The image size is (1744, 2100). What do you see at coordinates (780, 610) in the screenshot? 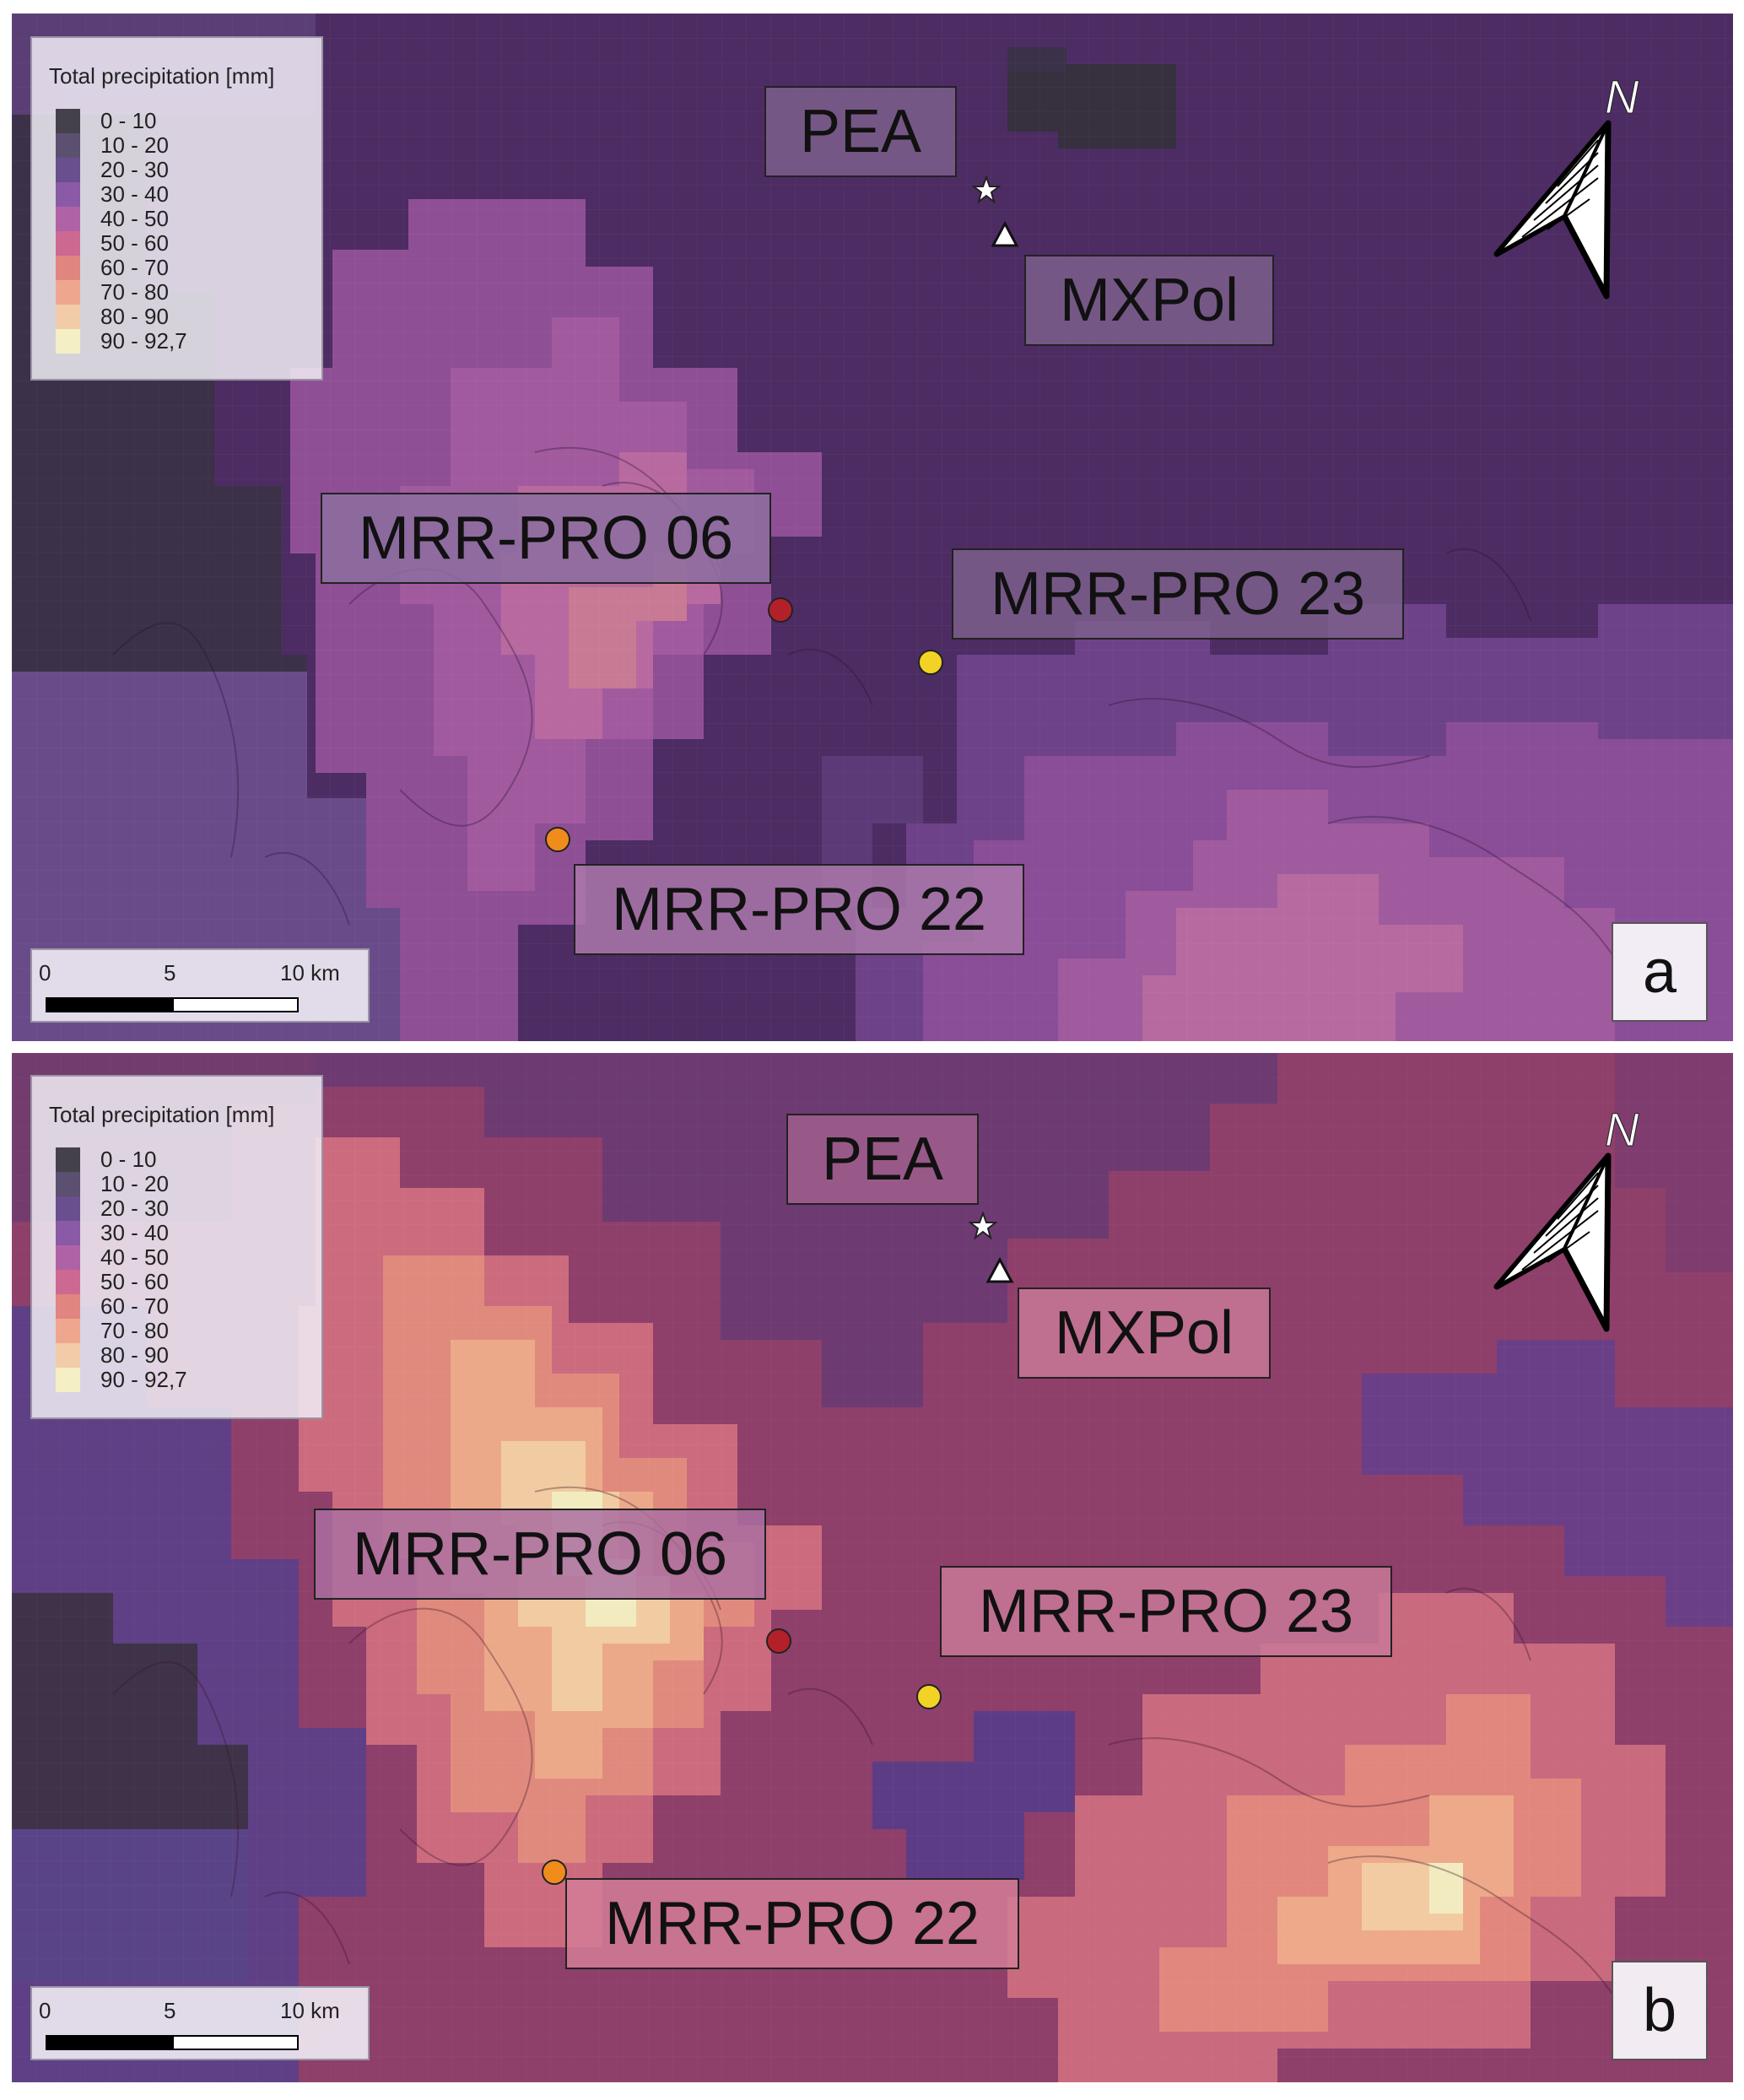
I see `mrr-pro-06-marker` at bounding box center [780, 610].